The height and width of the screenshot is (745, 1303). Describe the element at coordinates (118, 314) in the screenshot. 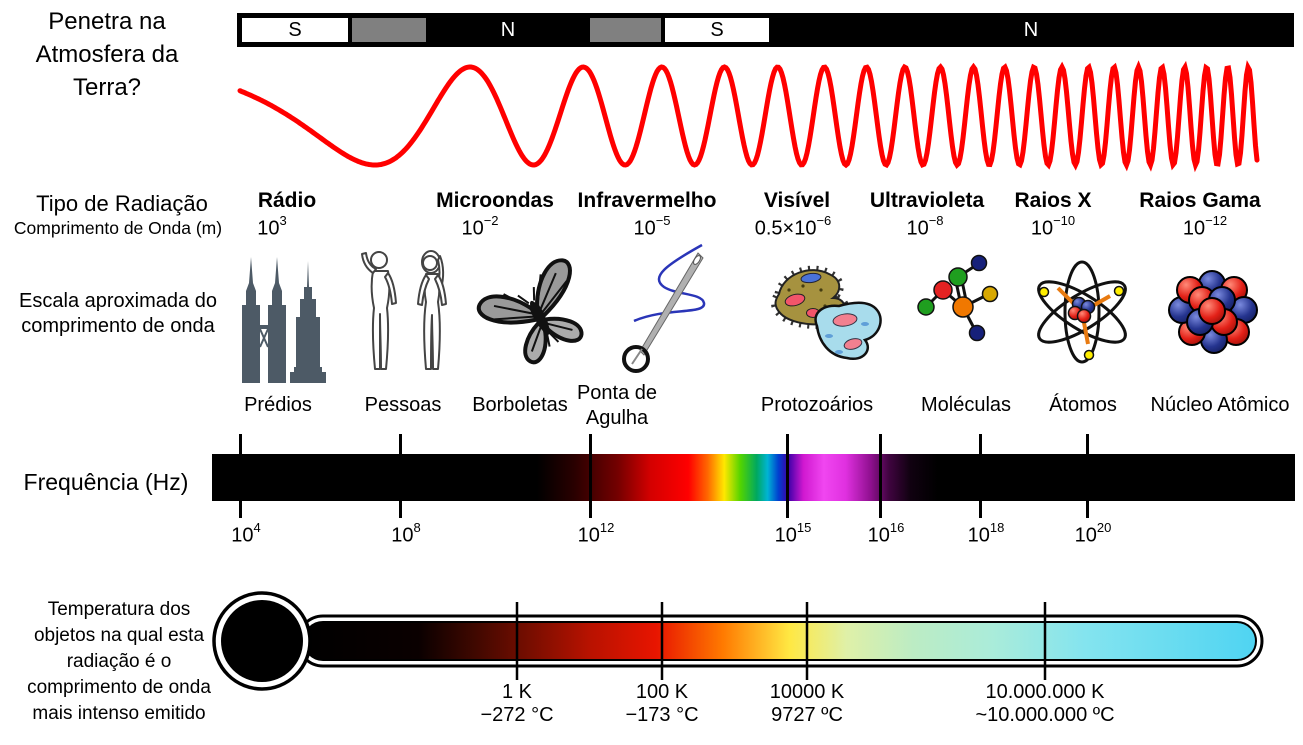

I see `scale-row-label: Escala aproximada do comprimento de onda` at that location.